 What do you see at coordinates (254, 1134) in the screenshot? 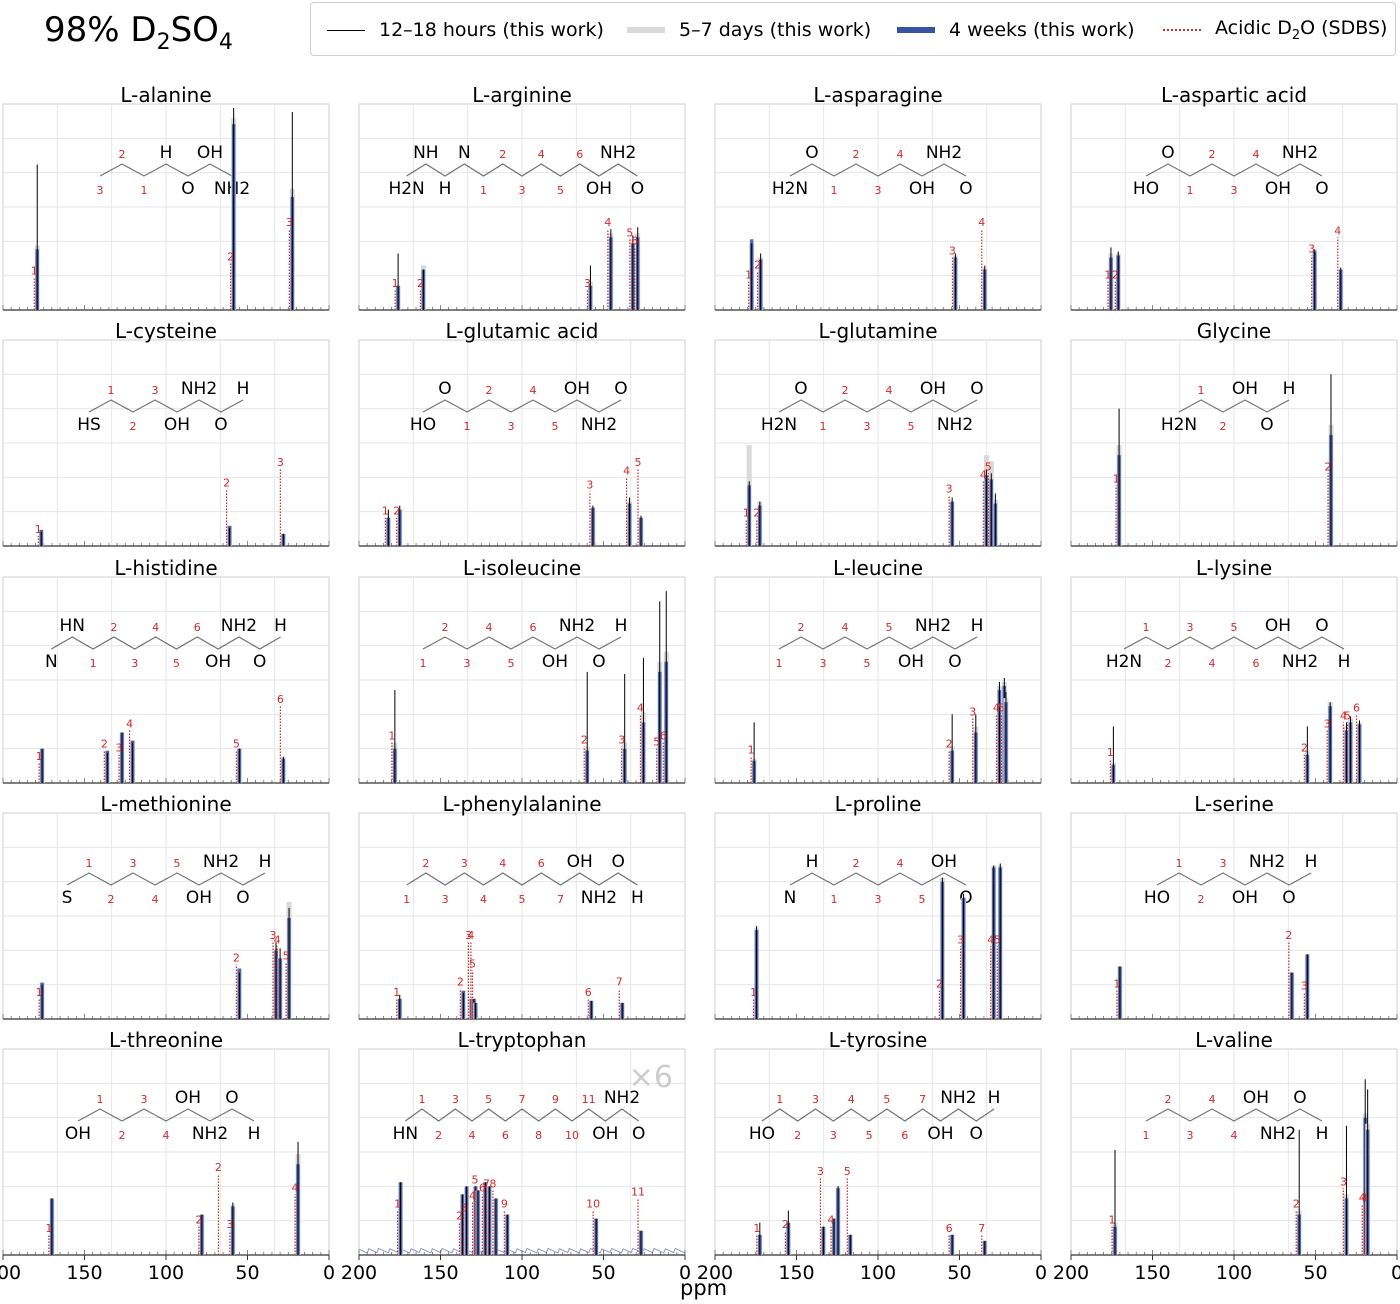
I see `molecule-atom: H` at bounding box center [254, 1134].